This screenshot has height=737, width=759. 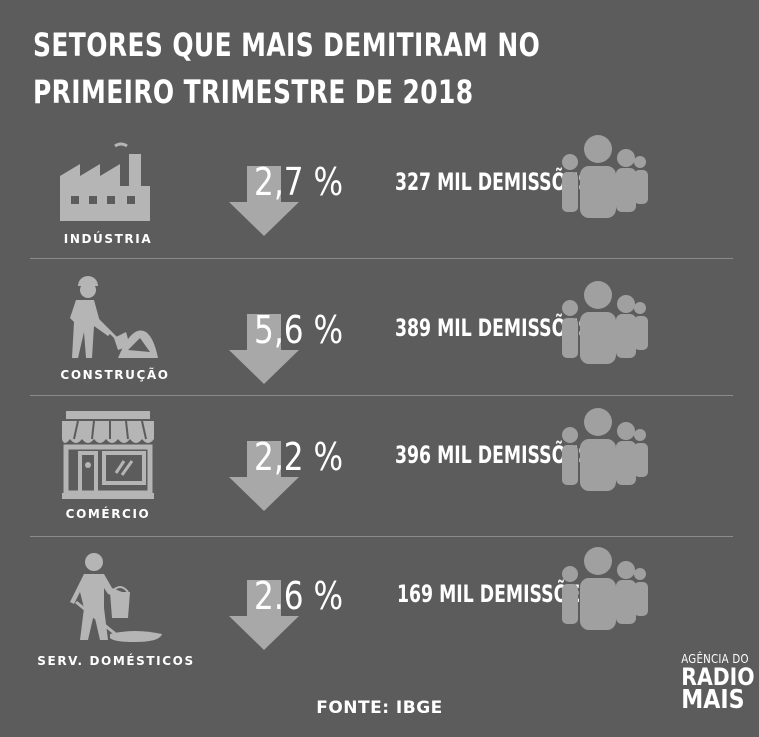 I want to click on cleaning-worker-icon, so click(x=116, y=597).